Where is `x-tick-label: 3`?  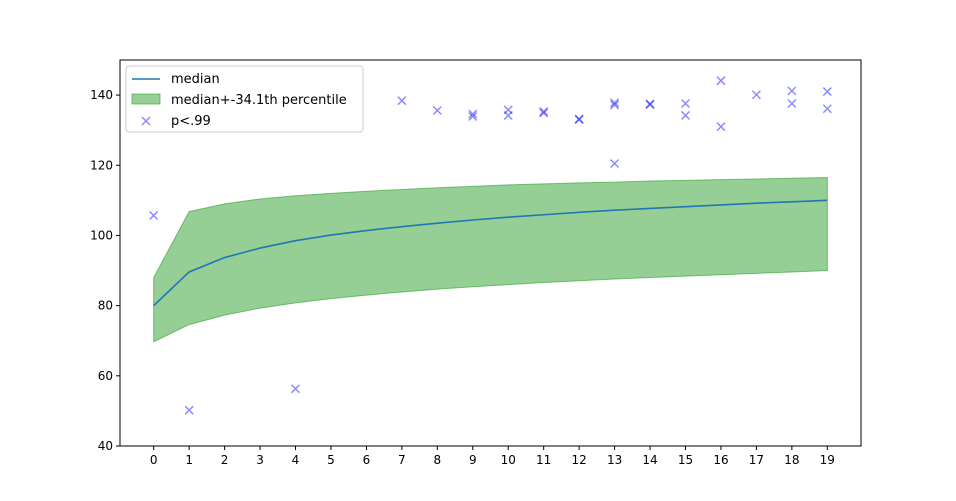 x-tick-label: 3 is located at coordinates (260, 460).